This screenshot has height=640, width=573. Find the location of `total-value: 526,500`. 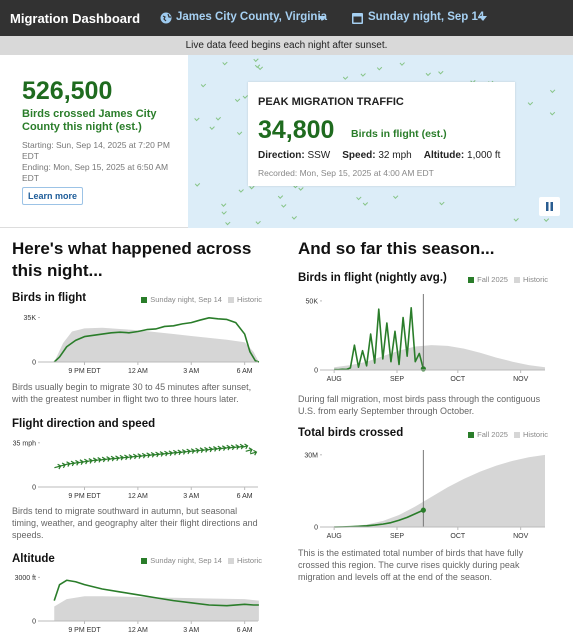

total-value: 526,500 is located at coordinates (67, 91).